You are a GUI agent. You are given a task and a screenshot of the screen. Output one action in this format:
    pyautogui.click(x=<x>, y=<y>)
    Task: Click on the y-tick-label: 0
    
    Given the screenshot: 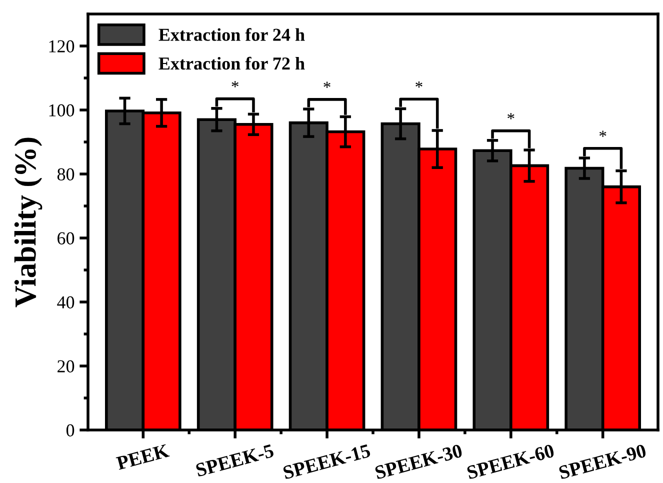 What is the action you would take?
    pyautogui.click(x=70, y=430)
    